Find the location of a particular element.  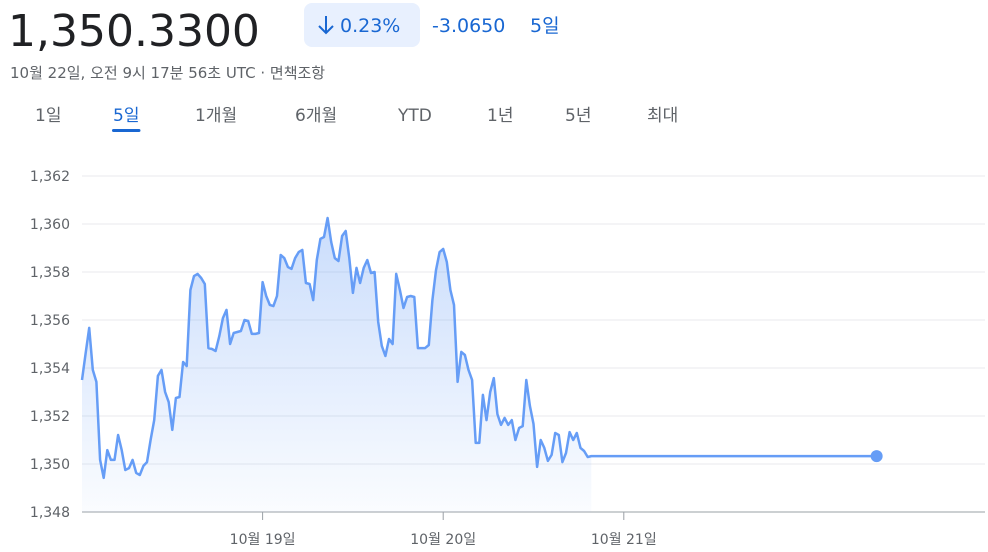

current-point is located at coordinates (876, 456).